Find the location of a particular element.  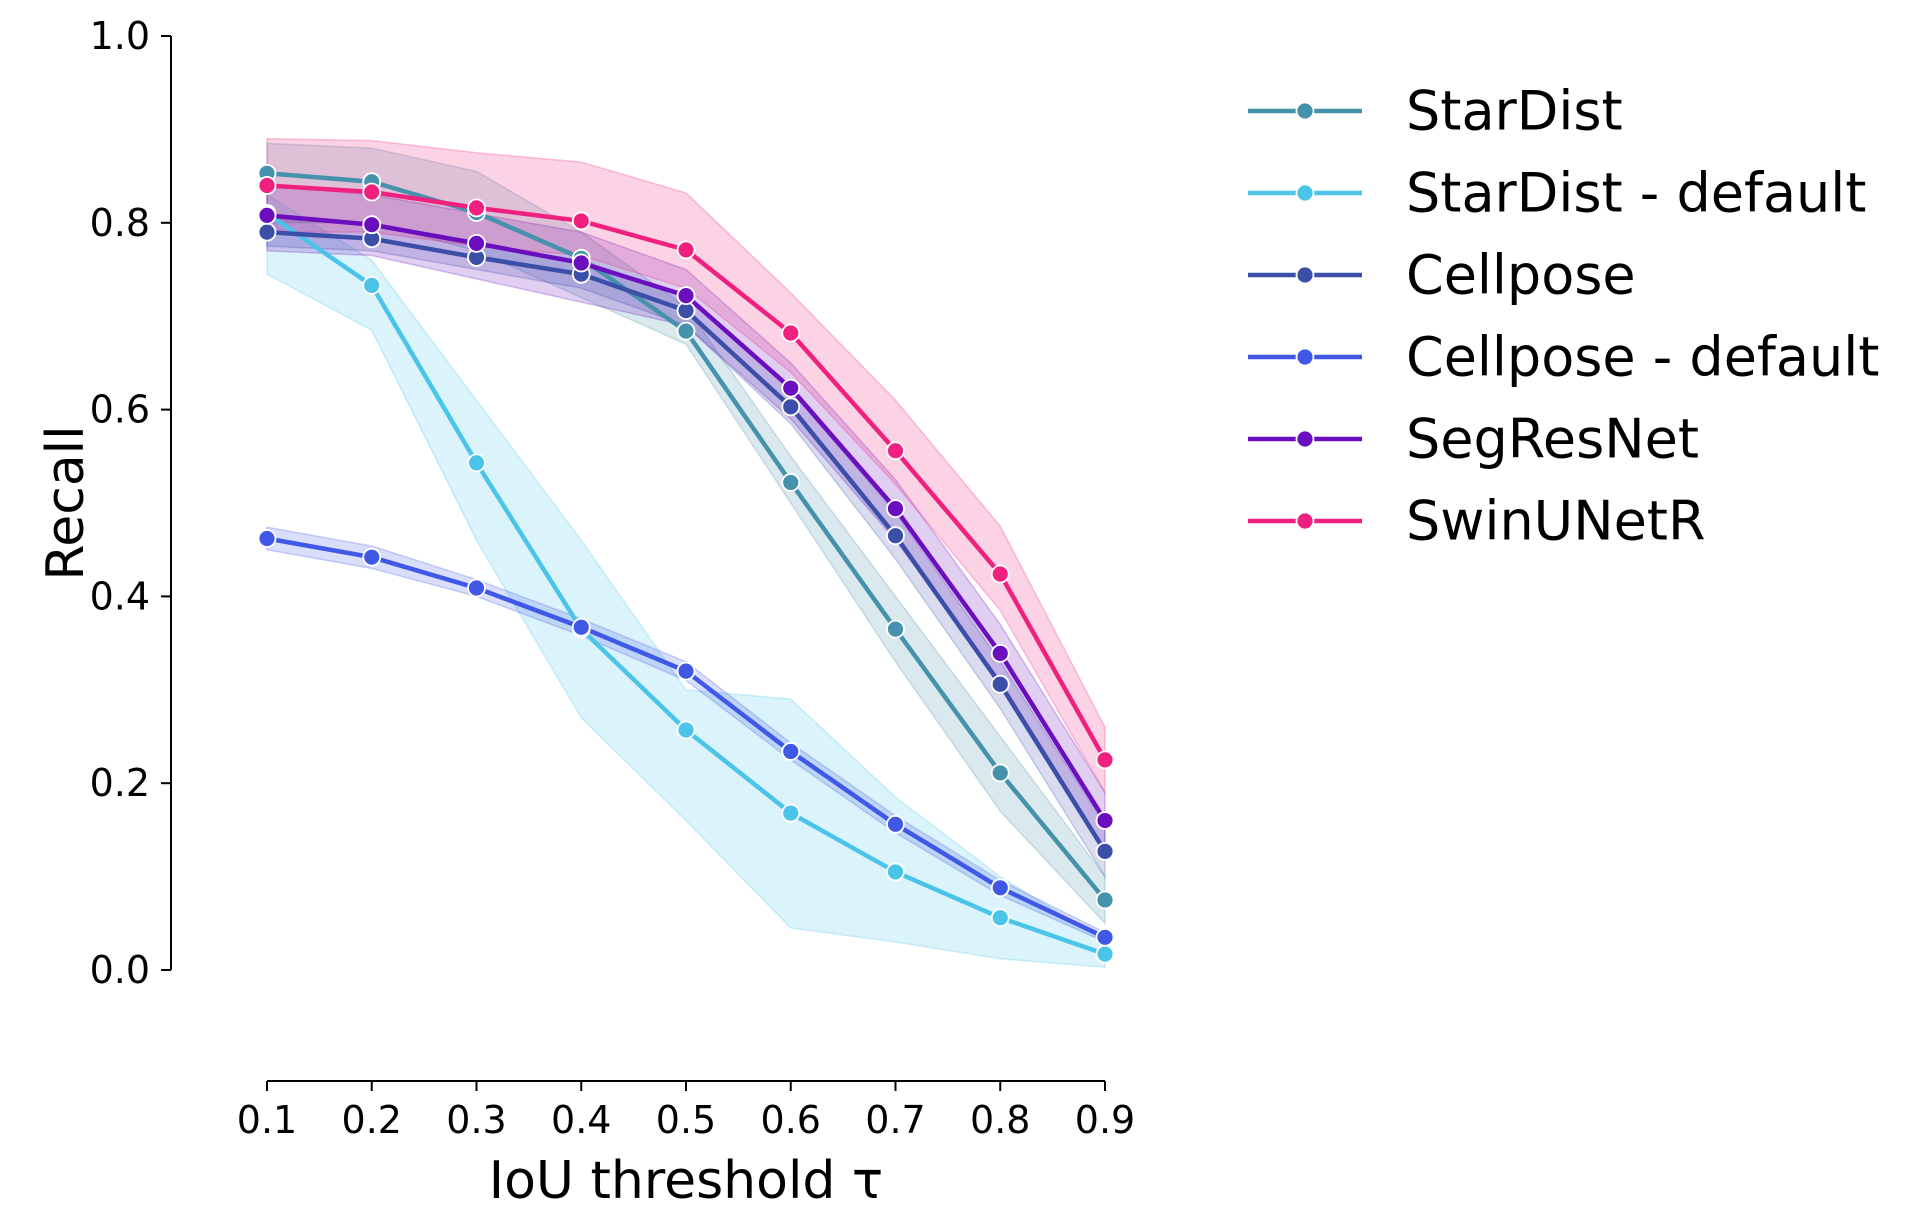

x-tick-label: 0.6 is located at coordinates (791, 1120).